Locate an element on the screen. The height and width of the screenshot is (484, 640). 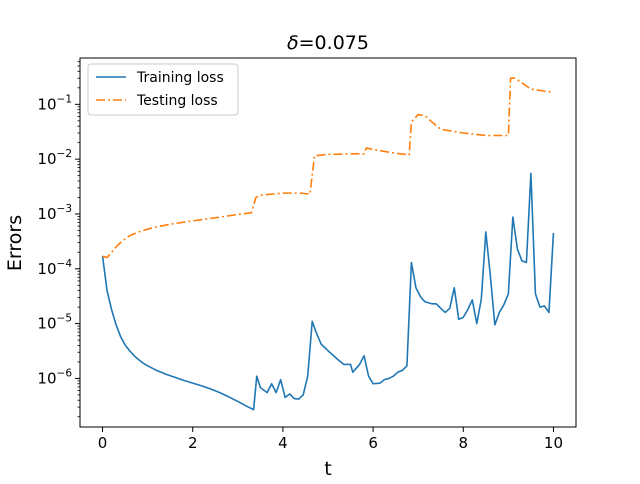
x-tick-label: 2 is located at coordinates (193, 443).